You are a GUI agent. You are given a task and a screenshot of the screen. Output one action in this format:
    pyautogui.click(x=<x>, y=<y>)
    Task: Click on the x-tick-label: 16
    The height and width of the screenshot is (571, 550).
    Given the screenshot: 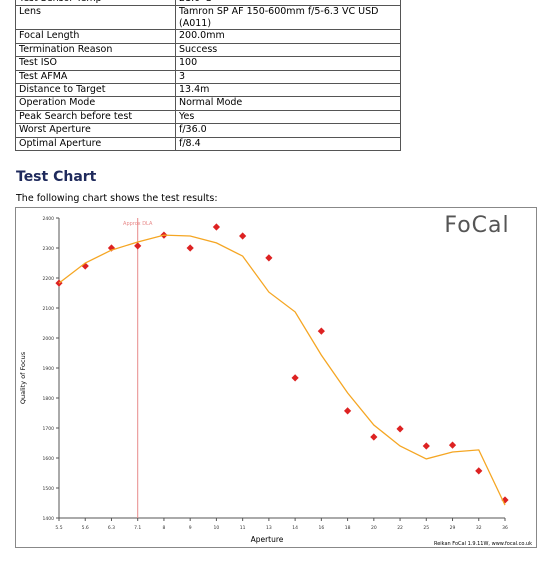 What is the action you would take?
    pyautogui.click(x=321, y=528)
    